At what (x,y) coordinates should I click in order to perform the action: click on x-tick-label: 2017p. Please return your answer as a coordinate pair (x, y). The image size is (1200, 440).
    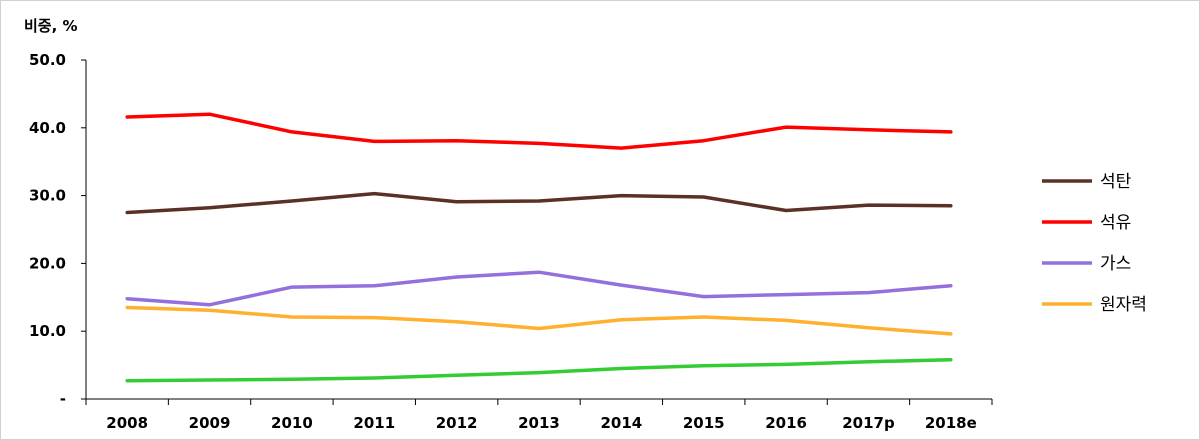
    Looking at the image, I should click on (868, 423).